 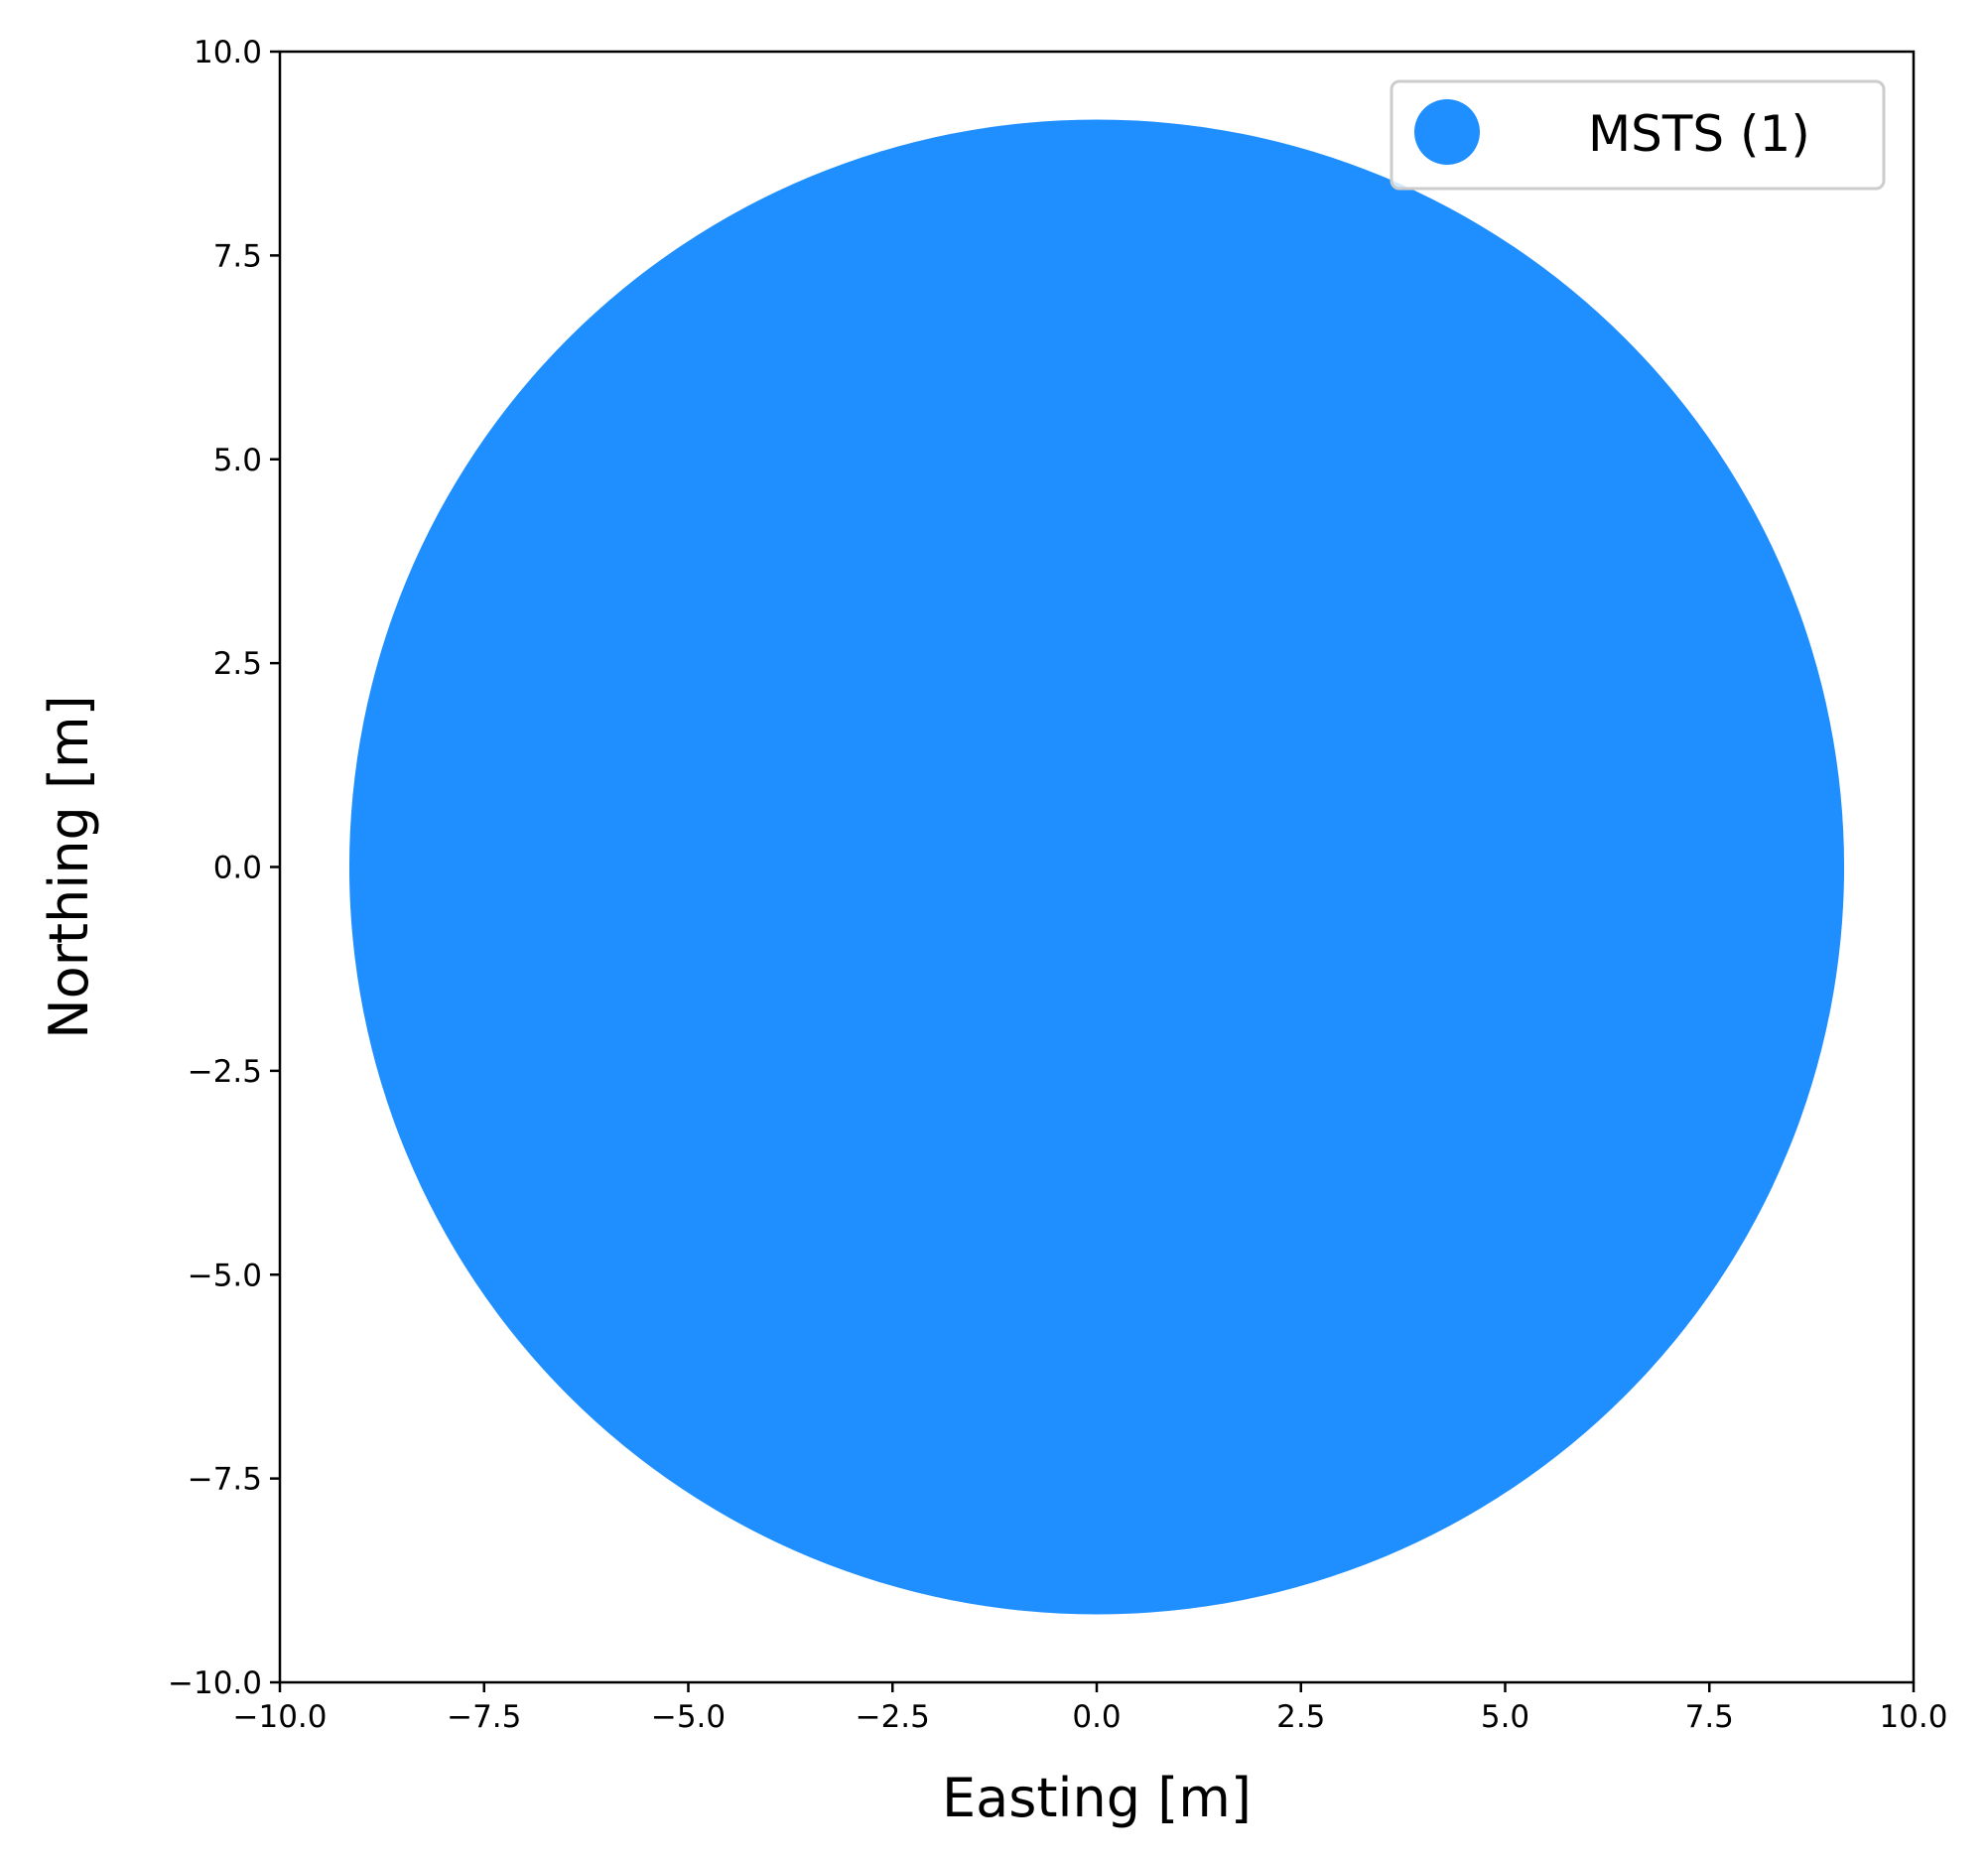 What do you see at coordinates (893, 1717) in the screenshot?
I see `x-tick-label: −2.5` at bounding box center [893, 1717].